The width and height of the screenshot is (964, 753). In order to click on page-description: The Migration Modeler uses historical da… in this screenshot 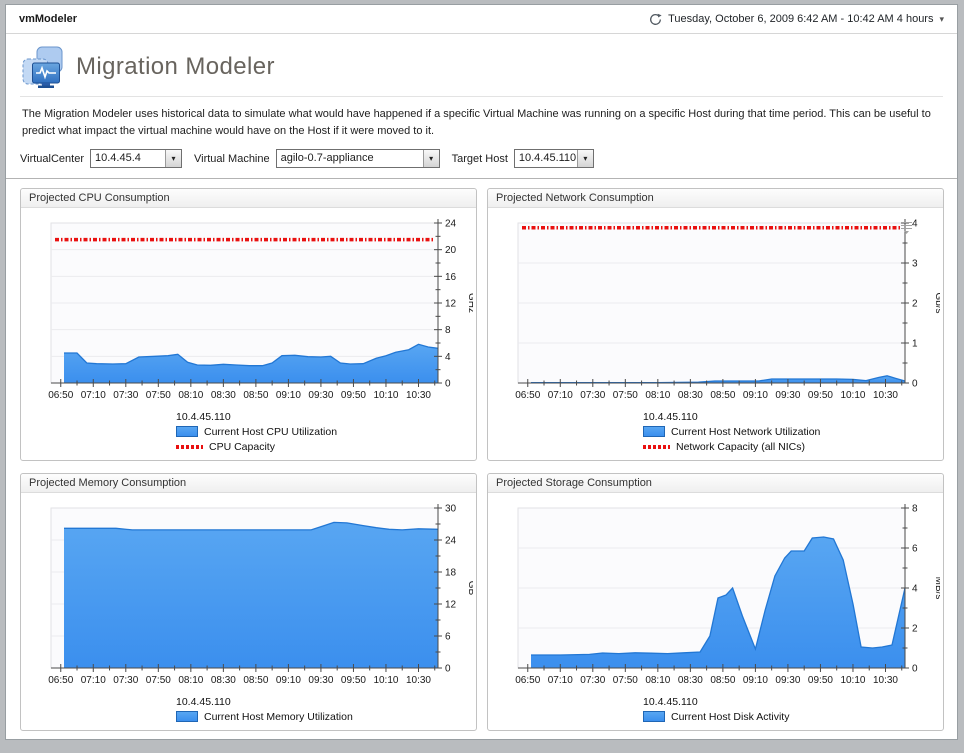, I will do `click(476, 122)`.